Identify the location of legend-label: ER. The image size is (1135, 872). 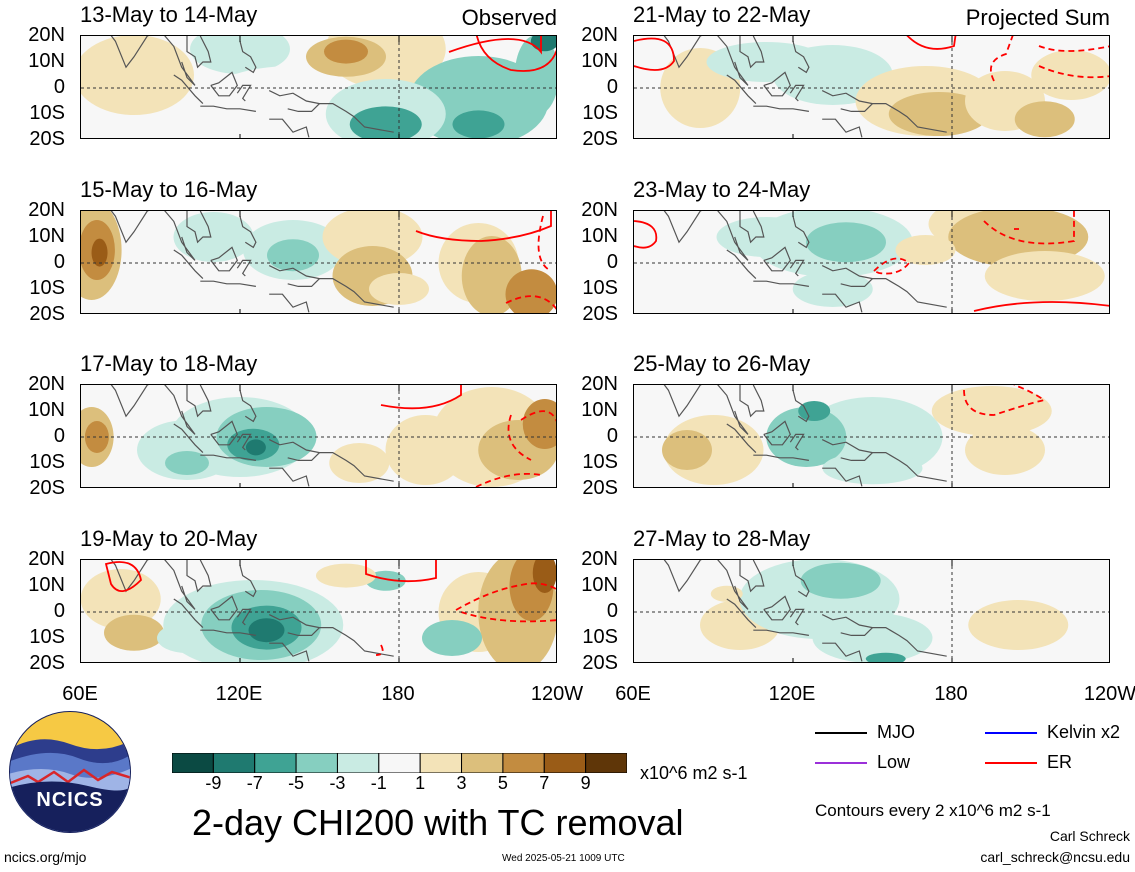
(1060, 762).